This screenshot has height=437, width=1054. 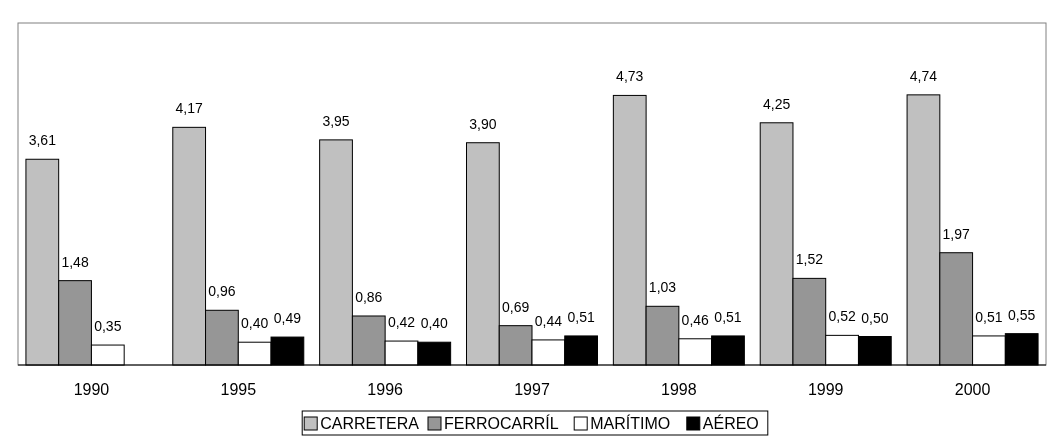 I want to click on legend-label: FERROCARRÍL, so click(x=501, y=423).